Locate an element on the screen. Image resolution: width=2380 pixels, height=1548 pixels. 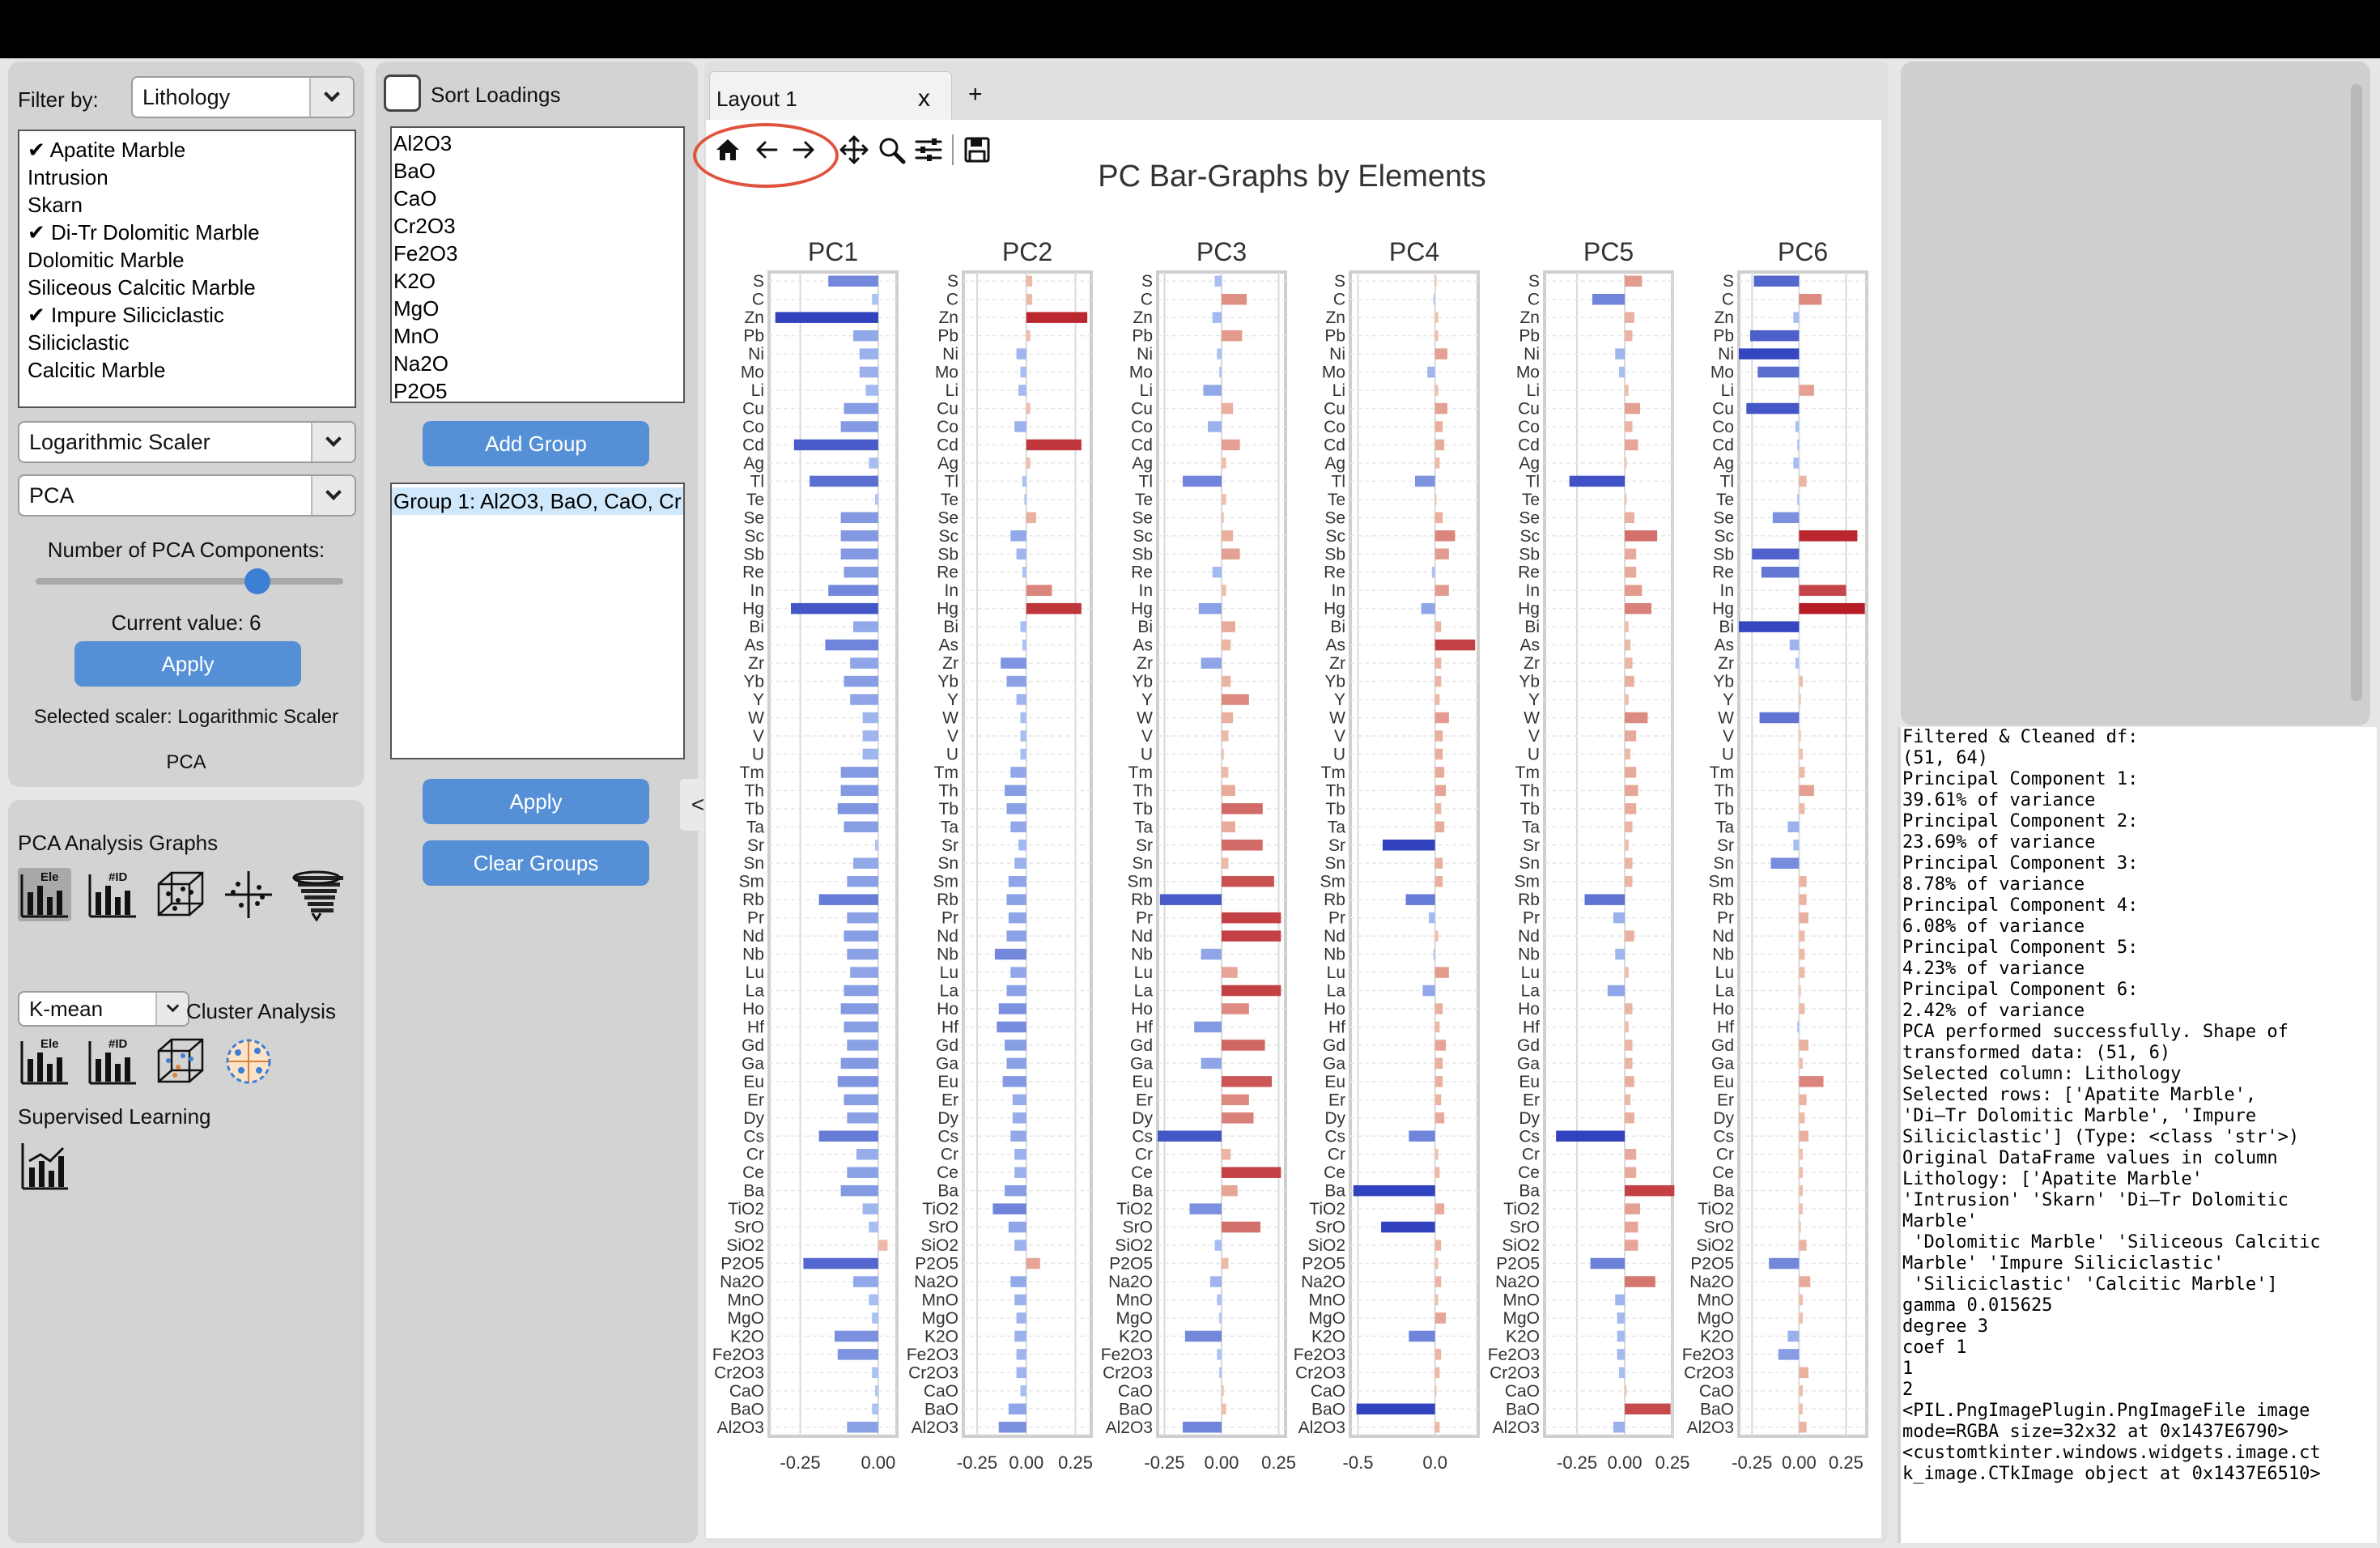
biplot-crosshair-icon is located at coordinates (249, 895).